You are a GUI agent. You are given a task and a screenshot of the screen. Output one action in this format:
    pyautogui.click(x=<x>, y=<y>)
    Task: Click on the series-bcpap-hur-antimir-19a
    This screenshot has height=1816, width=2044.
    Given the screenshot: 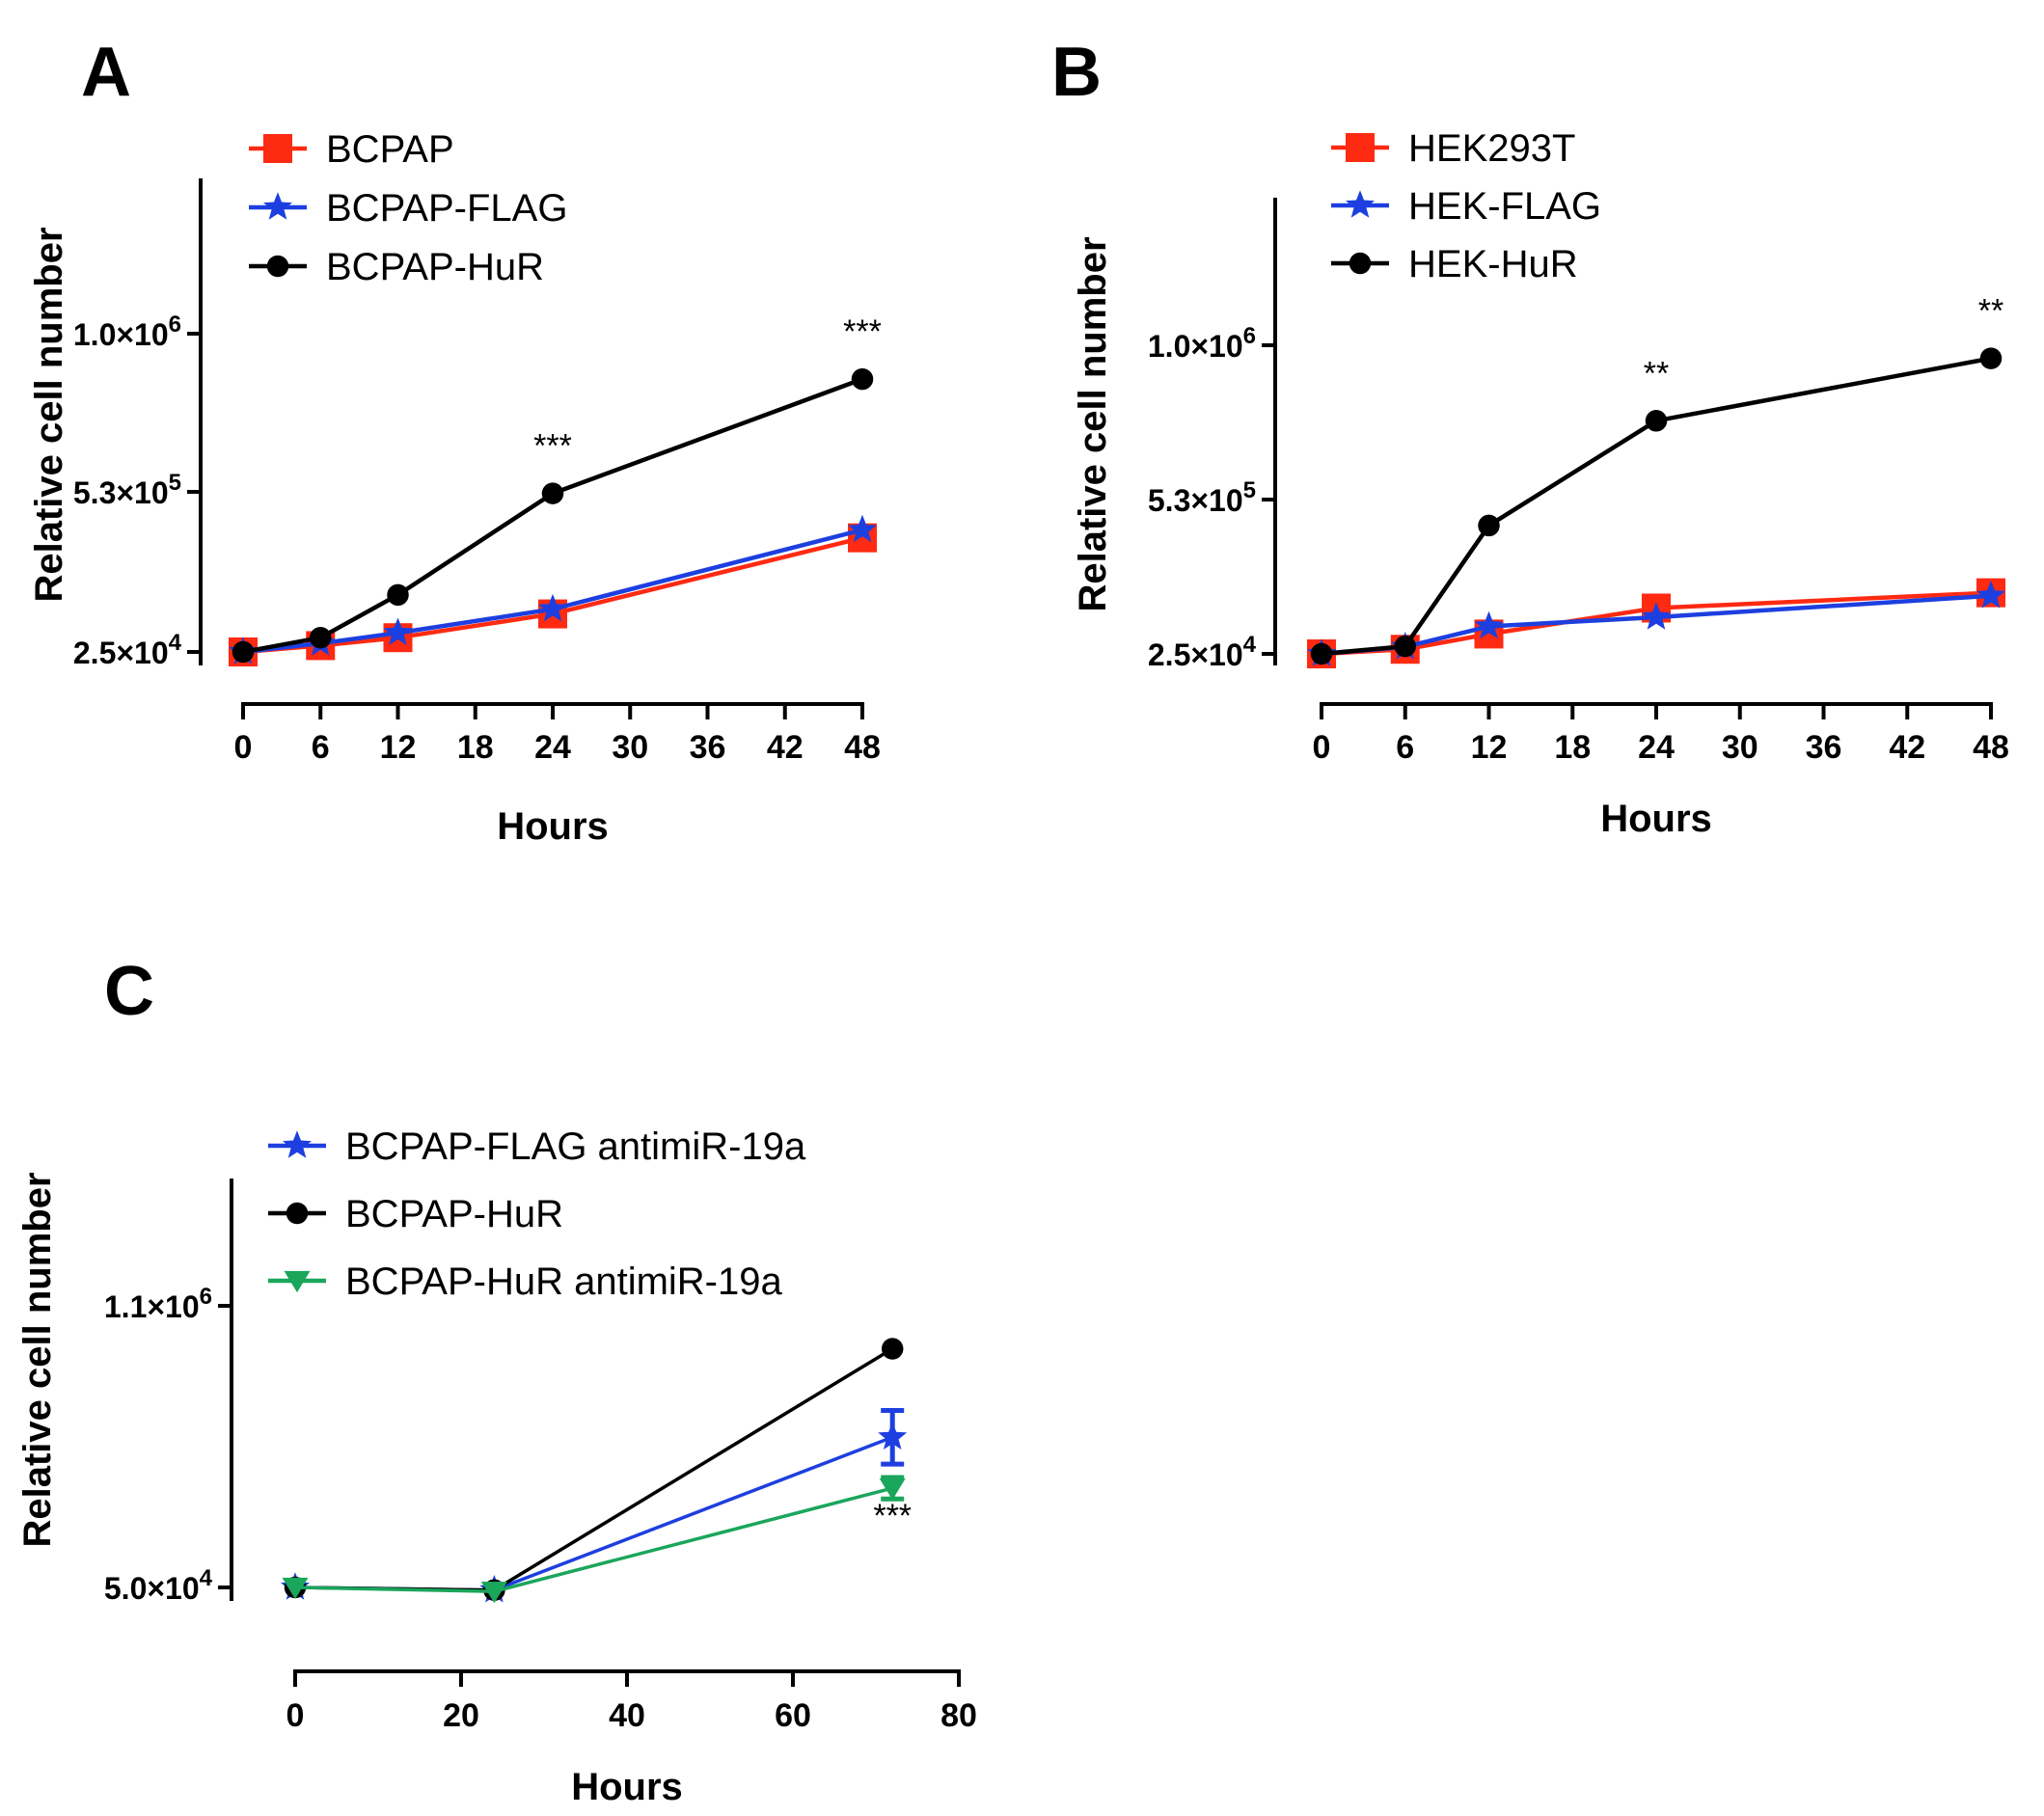 What is the action you would take?
    pyautogui.click(x=594, y=1539)
    